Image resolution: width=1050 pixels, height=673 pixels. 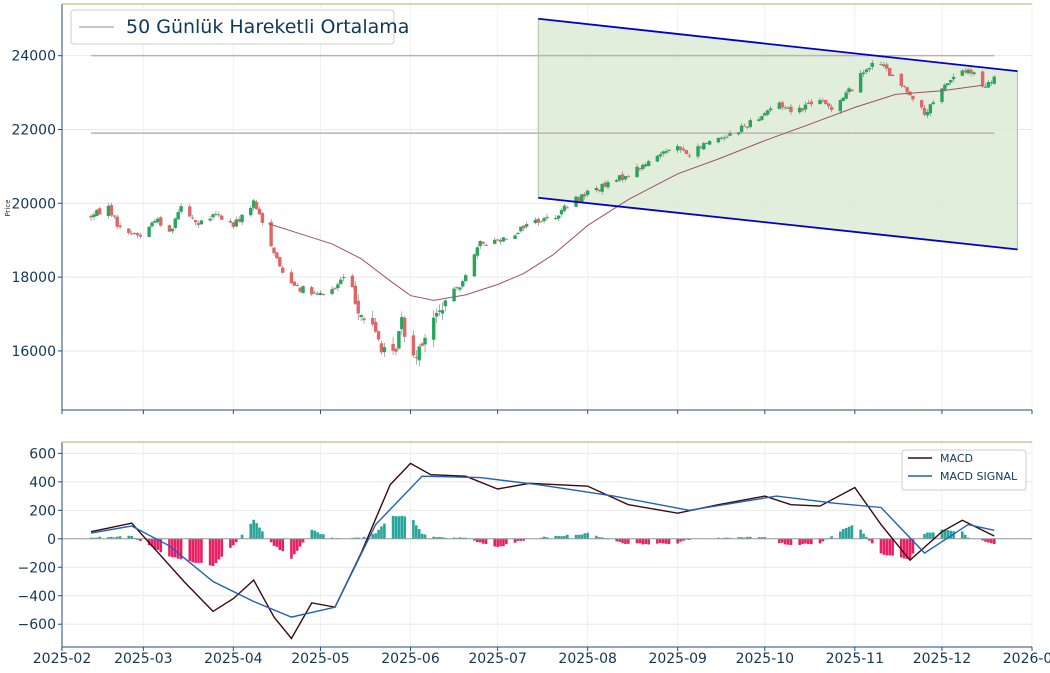 What do you see at coordinates (320, 659) in the screenshot?
I see `x-tick-label: 2025-05` at bounding box center [320, 659].